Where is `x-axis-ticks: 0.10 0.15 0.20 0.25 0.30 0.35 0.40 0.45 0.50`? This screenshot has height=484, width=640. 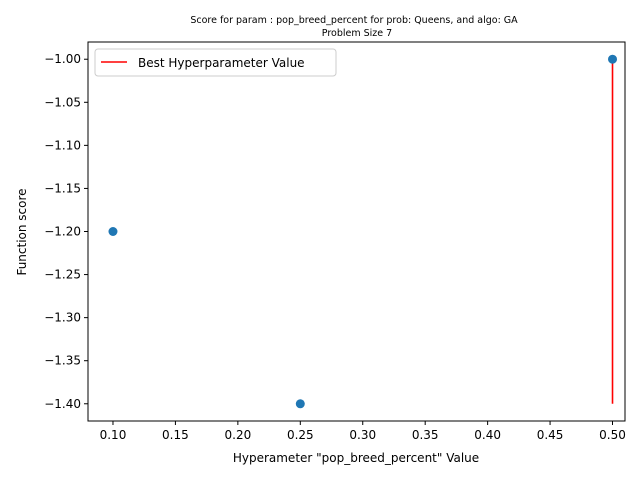 x-axis-ticks: 0.10 0.15 0.20 0.25 0.30 0.35 0.40 0.45 0.50 is located at coordinates (363, 431).